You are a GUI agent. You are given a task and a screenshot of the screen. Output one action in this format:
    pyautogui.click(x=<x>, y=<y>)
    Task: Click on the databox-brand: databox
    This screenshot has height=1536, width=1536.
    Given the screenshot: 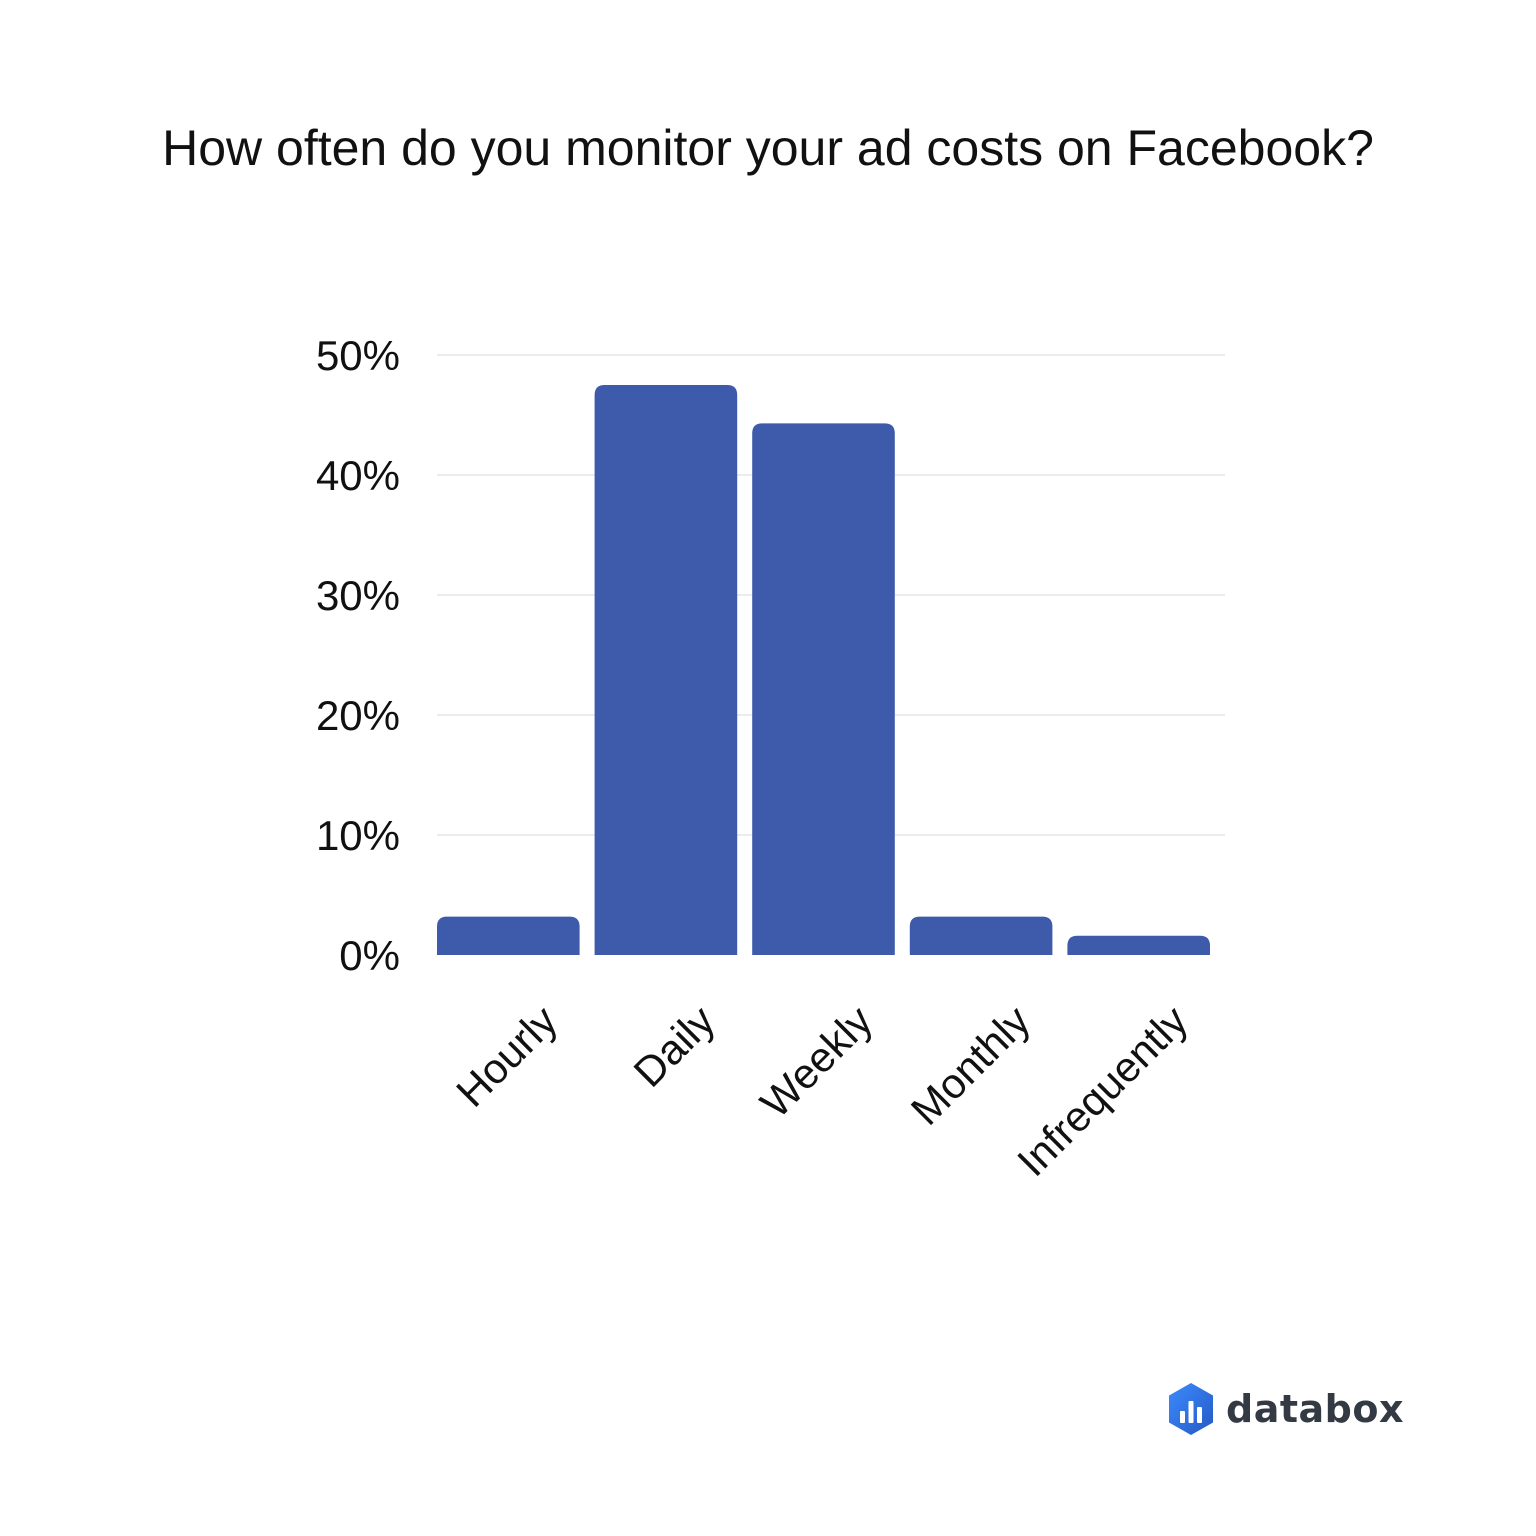 What is the action you would take?
    pyautogui.click(x=1285, y=1409)
    